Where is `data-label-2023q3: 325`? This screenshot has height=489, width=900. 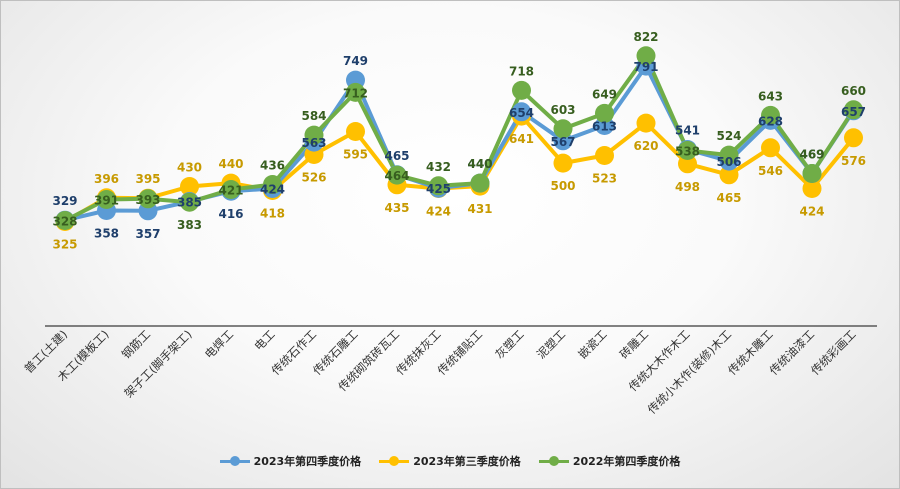 data-label-2023q3: 325 is located at coordinates (64, 245).